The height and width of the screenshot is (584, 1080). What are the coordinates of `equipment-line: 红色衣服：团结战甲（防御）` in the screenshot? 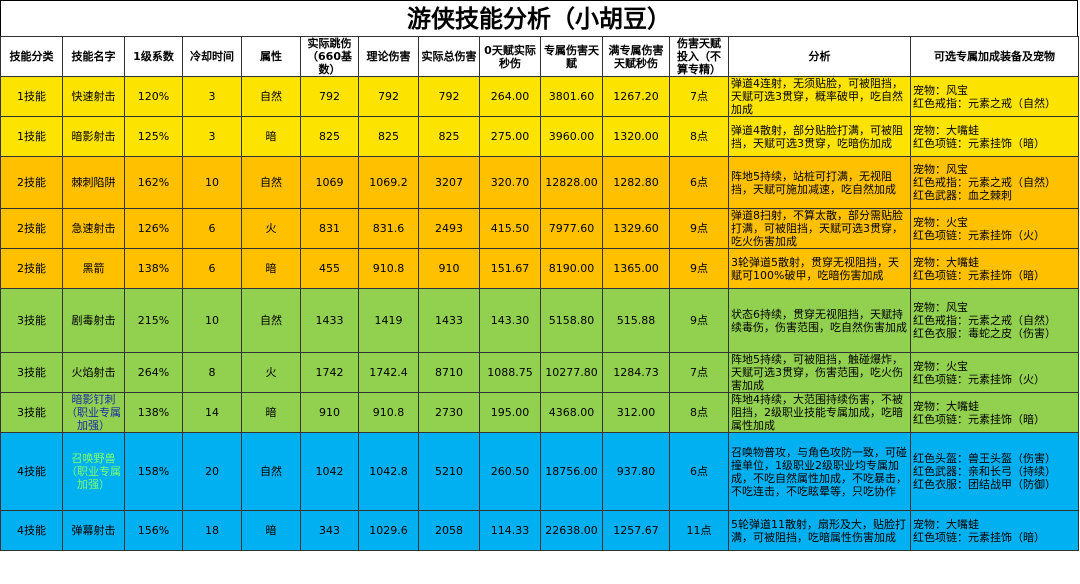 It's located at (984, 484).